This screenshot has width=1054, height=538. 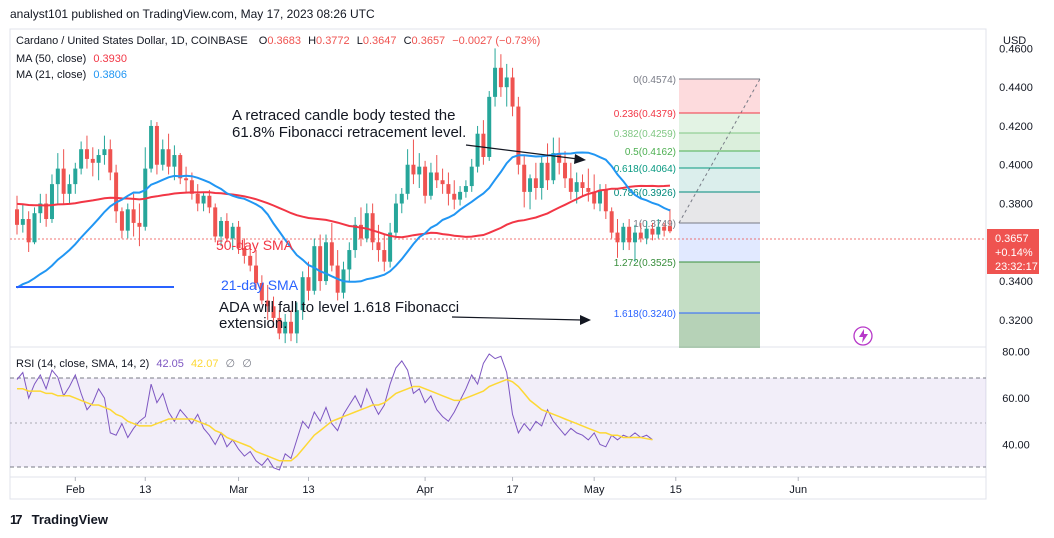 What do you see at coordinates (204, 364) in the screenshot?
I see `rsi-sma-value: 42.07` at bounding box center [204, 364].